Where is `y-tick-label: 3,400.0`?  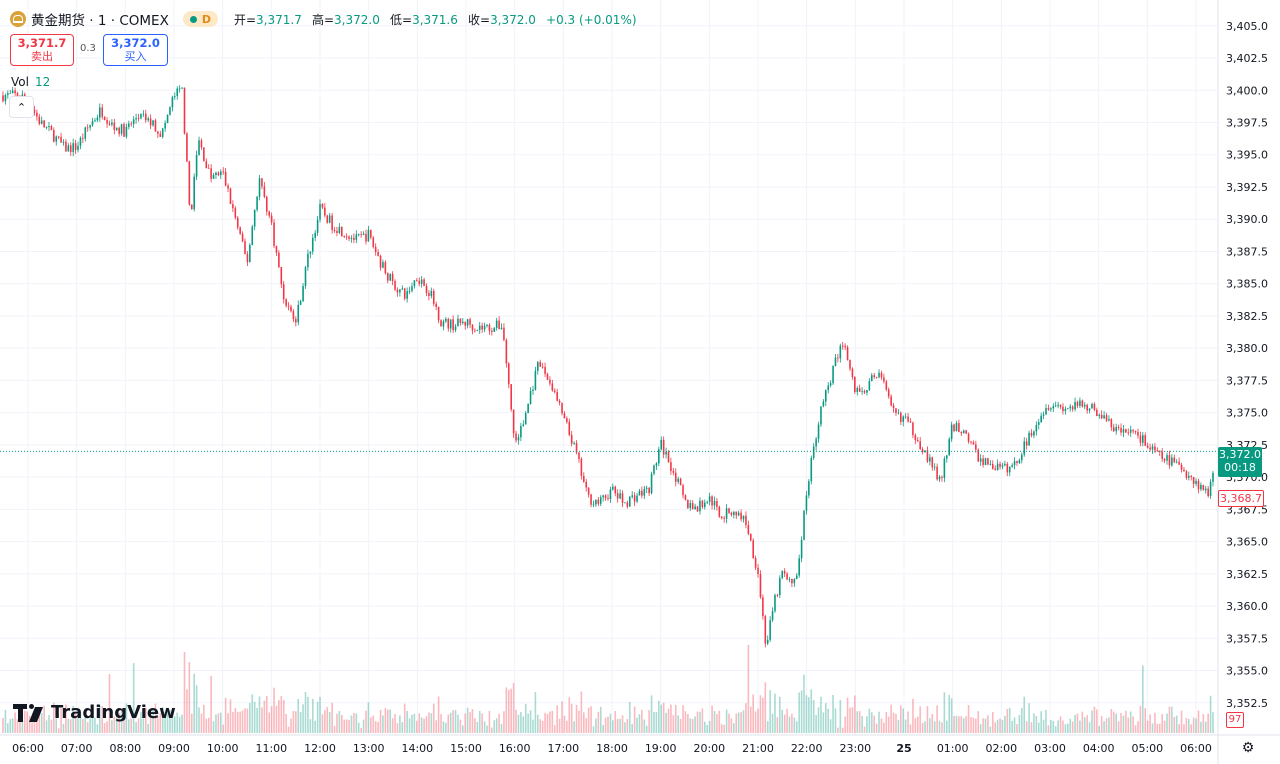
y-tick-label: 3,400.0 is located at coordinates (1247, 90).